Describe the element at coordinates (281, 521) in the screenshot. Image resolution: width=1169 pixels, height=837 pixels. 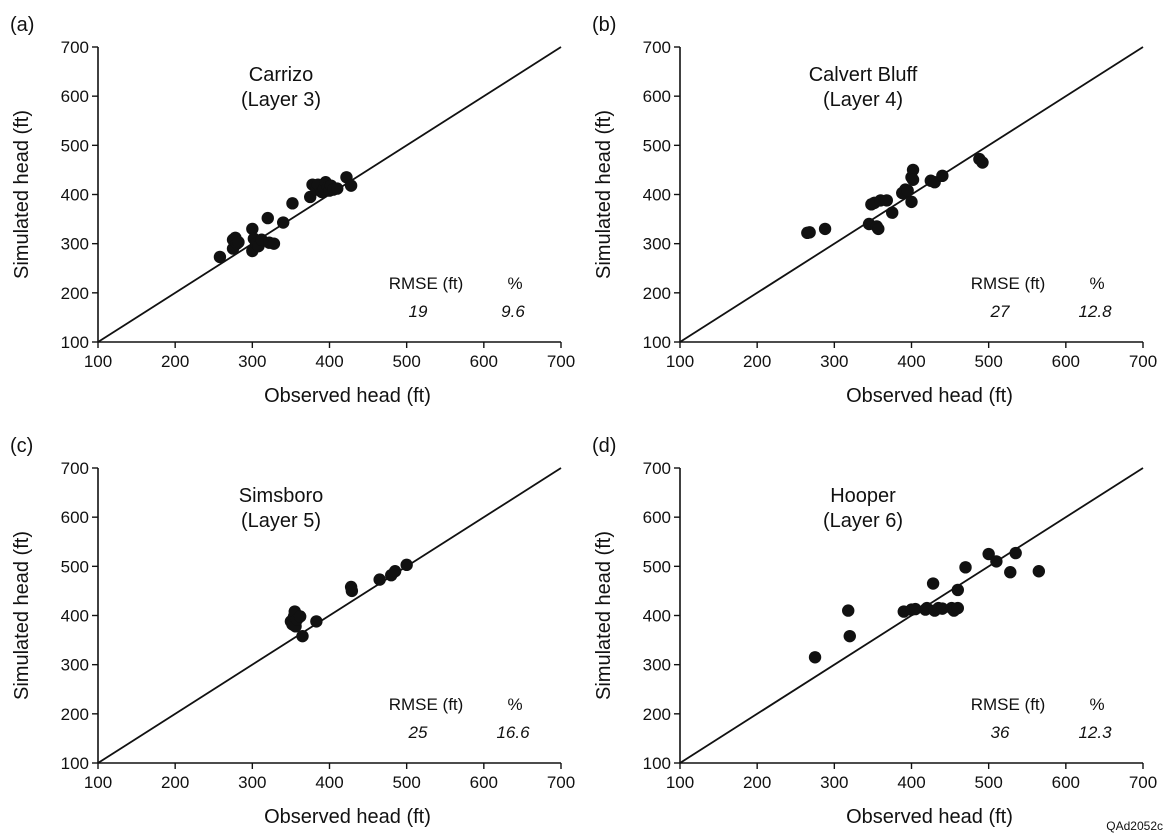
I see `chart-subtitle: (Layer 5)` at that location.